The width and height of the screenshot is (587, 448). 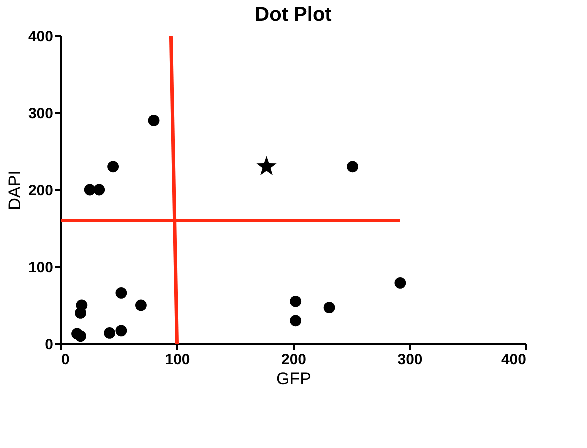 What do you see at coordinates (177, 360) in the screenshot?
I see `x-tick-label: 100` at bounding box center [177, 360].